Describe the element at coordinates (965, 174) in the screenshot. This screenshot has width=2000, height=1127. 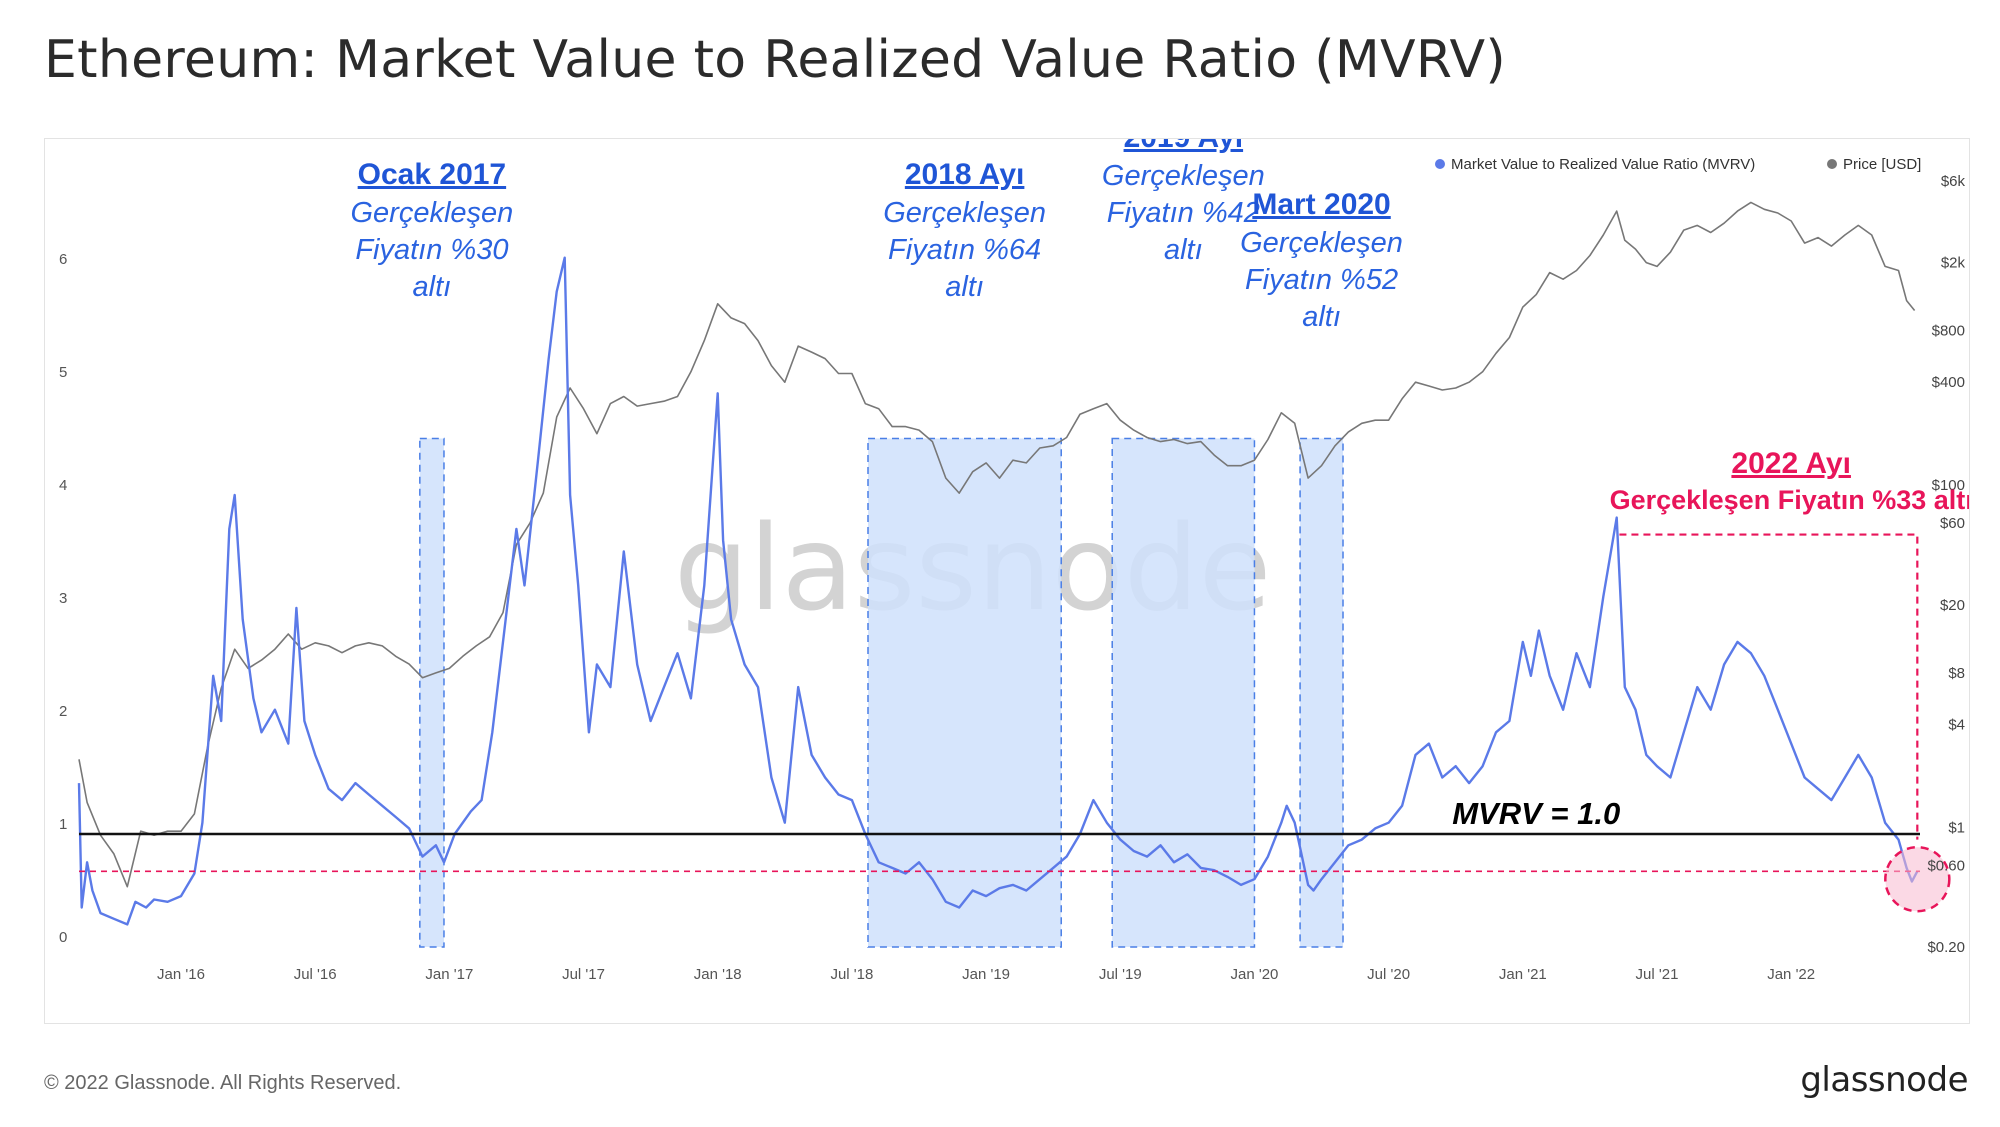
I see `annotation-heading: 2018 Ayı` at that location.